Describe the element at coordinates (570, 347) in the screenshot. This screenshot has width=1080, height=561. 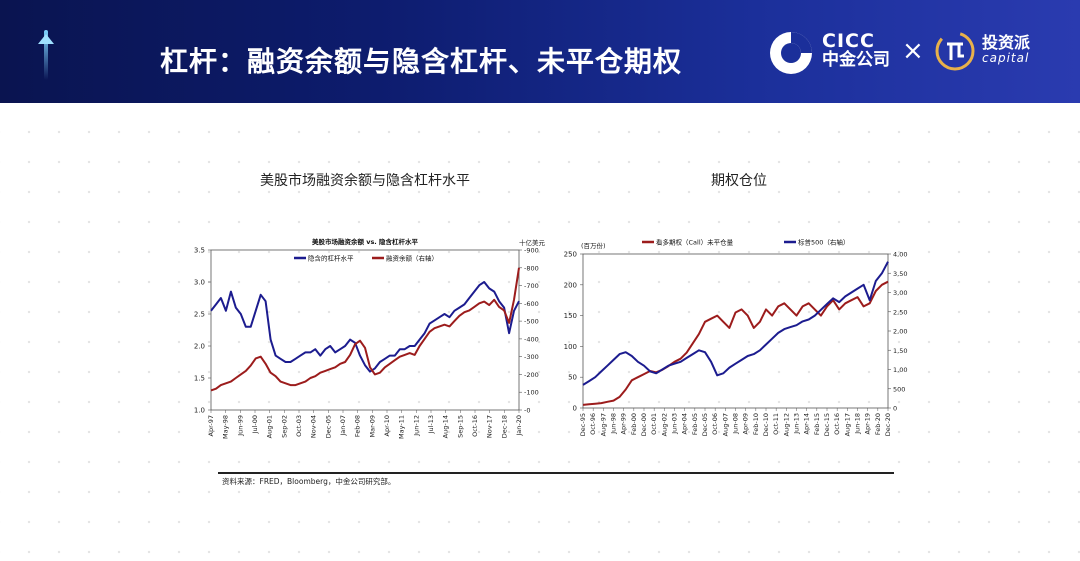
I see `left-tick-label: 100` at that location.